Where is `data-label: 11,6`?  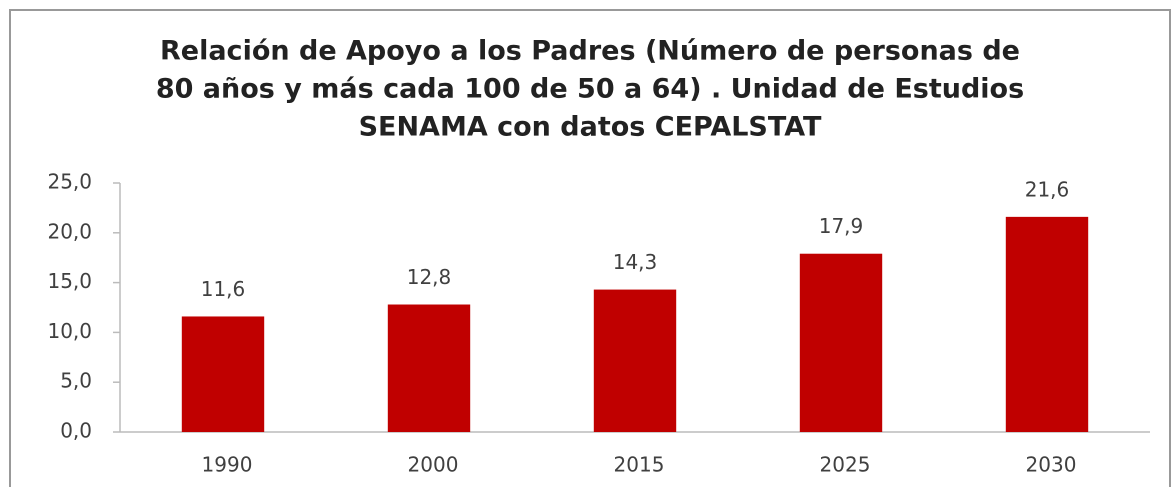
data-label: 11,6 is located at coordinates (223, 289).